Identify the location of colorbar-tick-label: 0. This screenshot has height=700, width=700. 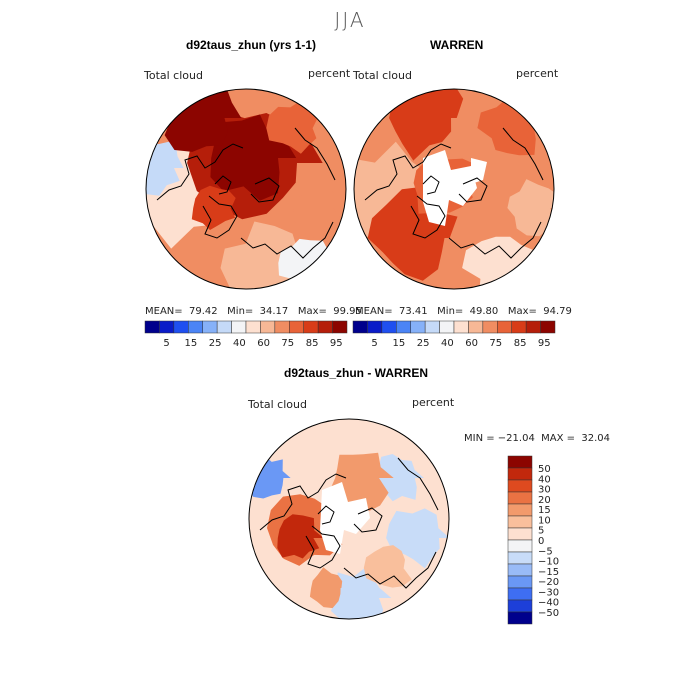
(541, 541).